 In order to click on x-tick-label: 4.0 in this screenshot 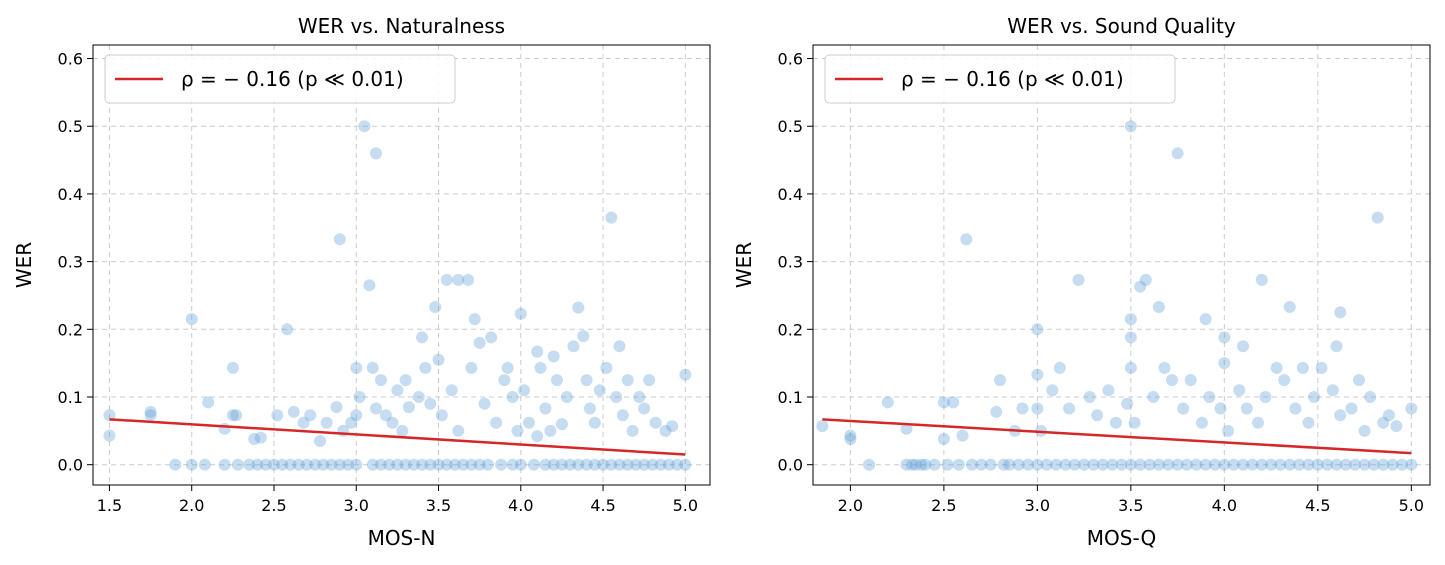, I will do `click(520, 505)`.